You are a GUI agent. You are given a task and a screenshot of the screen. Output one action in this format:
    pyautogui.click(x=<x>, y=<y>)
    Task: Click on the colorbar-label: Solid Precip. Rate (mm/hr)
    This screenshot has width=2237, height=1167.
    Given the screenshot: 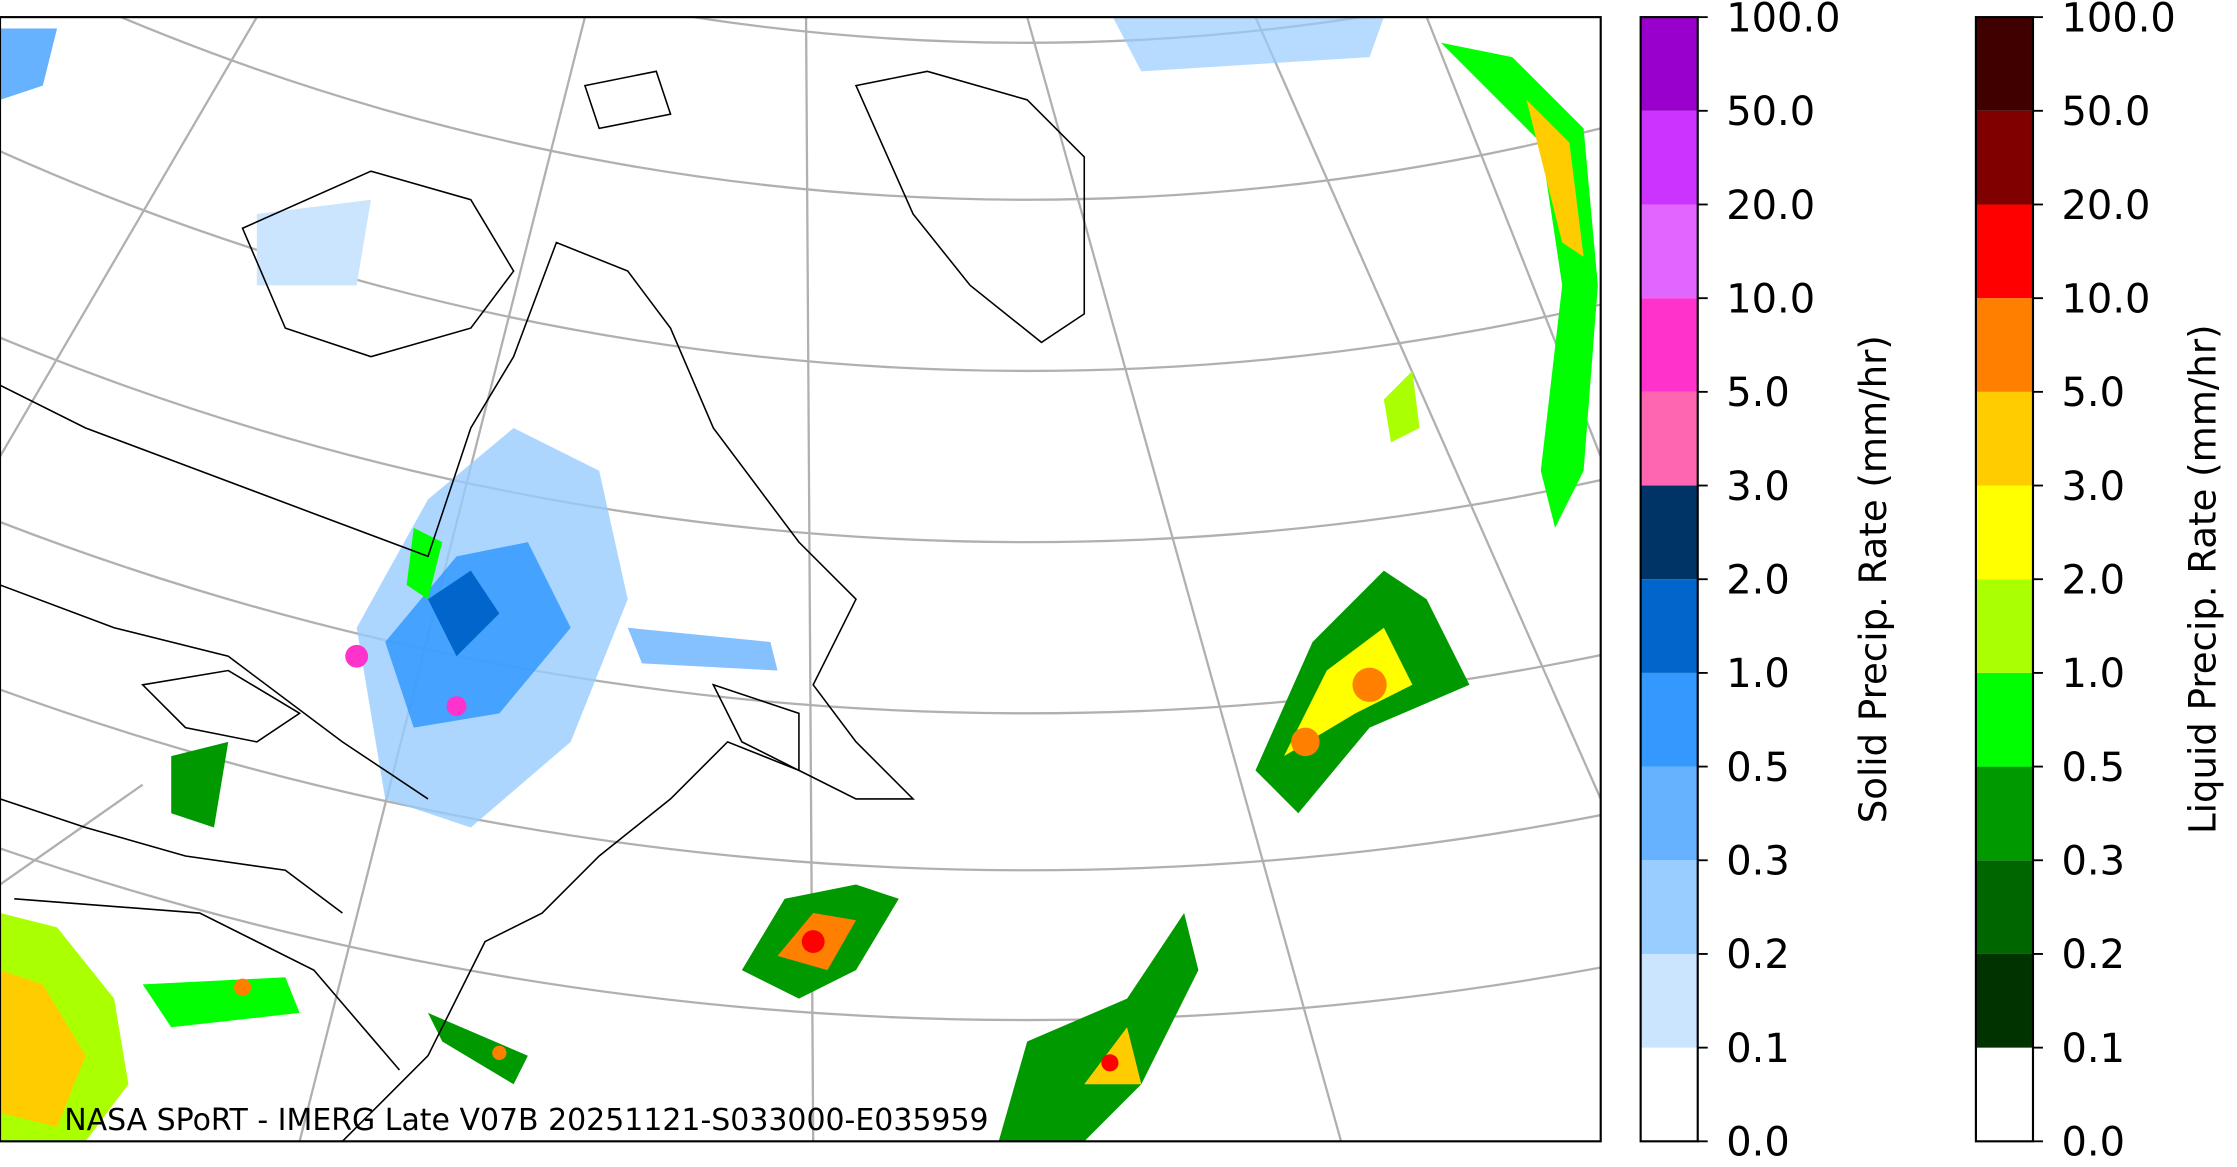 What is the action you would take?
    pyautogui.click(x=1873, y=579)
    